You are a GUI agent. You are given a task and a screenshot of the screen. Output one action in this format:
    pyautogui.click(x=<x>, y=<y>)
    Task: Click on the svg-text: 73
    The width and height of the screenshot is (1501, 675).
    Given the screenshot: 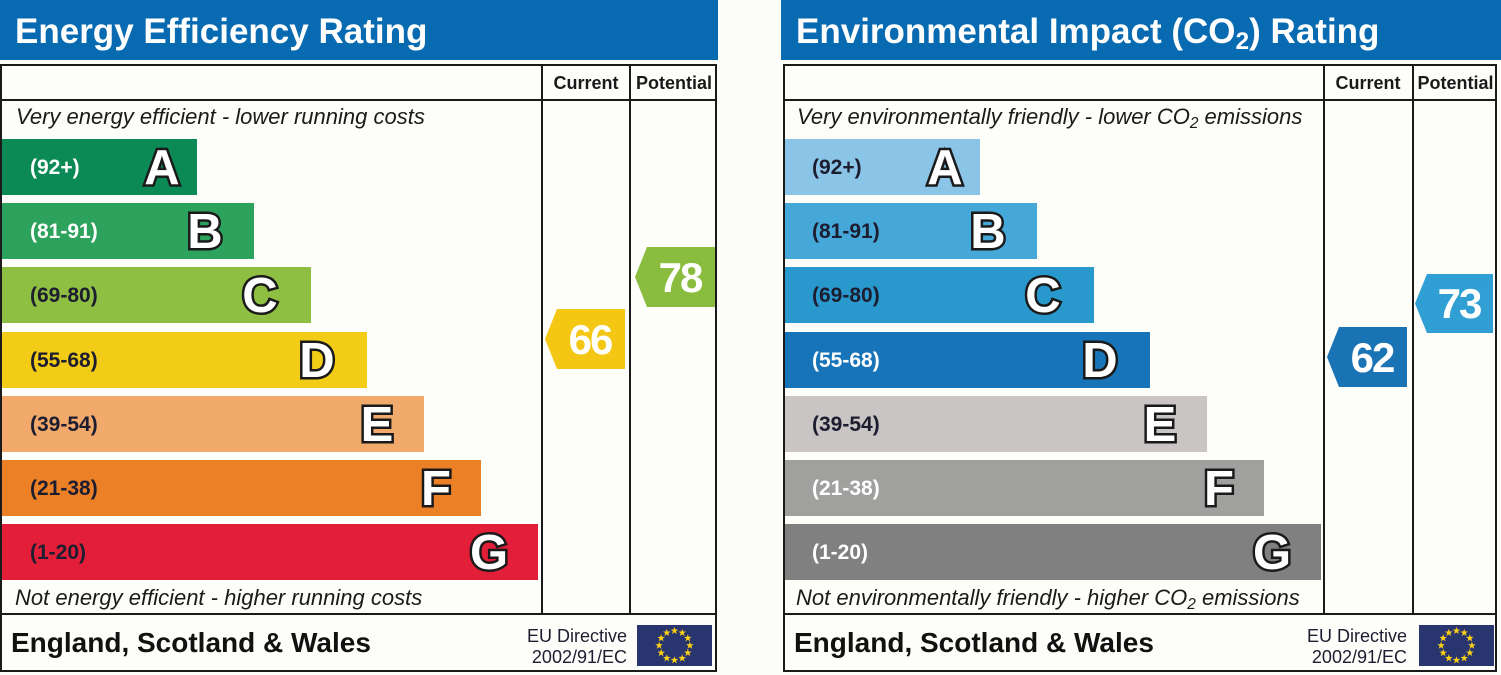 What is the action you would take?
    pyautogui.click(x=1459, y=303)
    